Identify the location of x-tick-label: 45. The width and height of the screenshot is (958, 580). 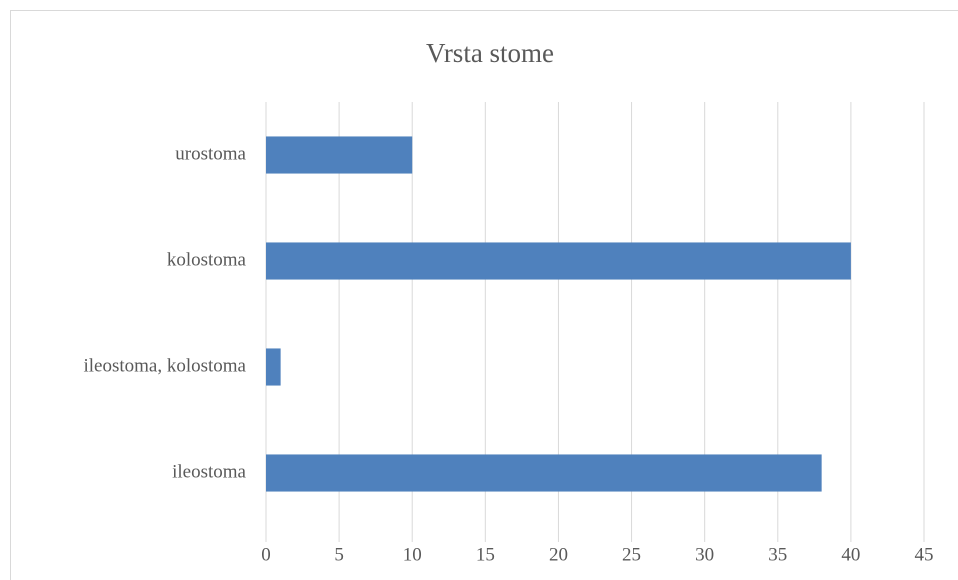
(924, 554).